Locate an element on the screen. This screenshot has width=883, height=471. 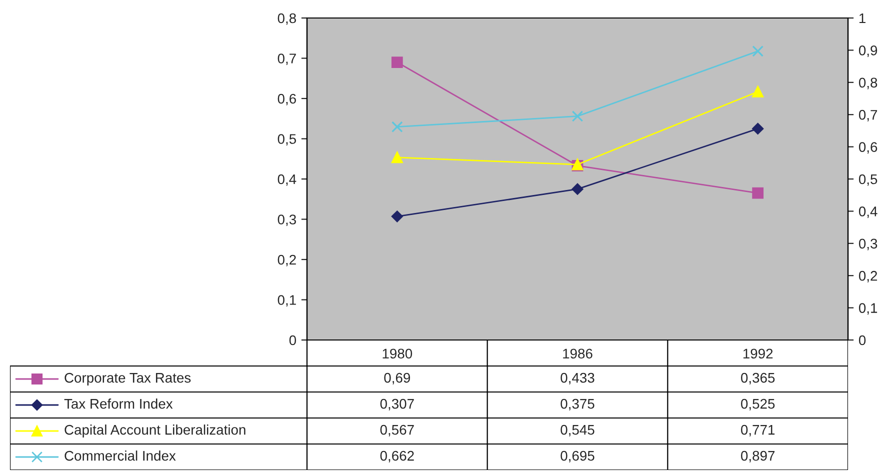
data-label: 0,545 is located at coordinates (577, 430).